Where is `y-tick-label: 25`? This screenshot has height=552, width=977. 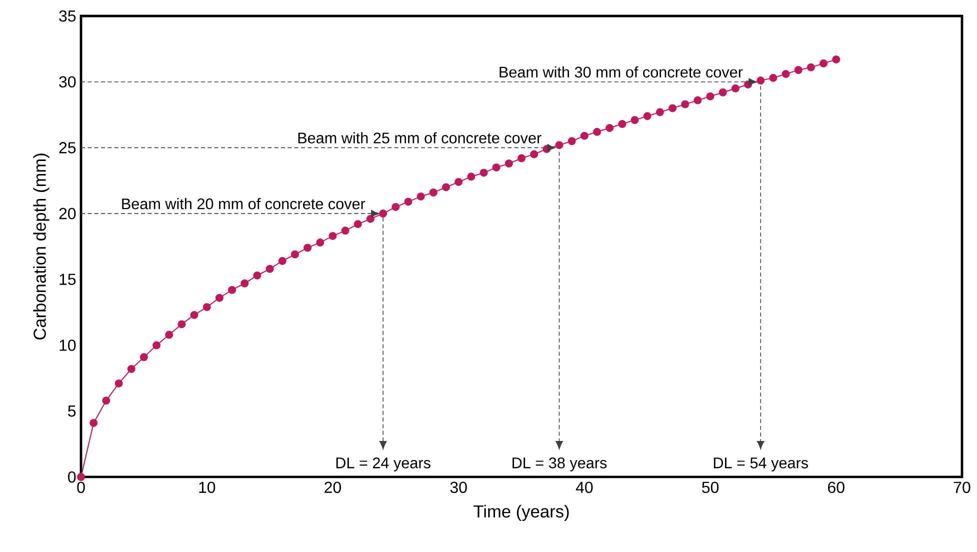 y-tick-label: 25 is located at coordinates (67, 148).